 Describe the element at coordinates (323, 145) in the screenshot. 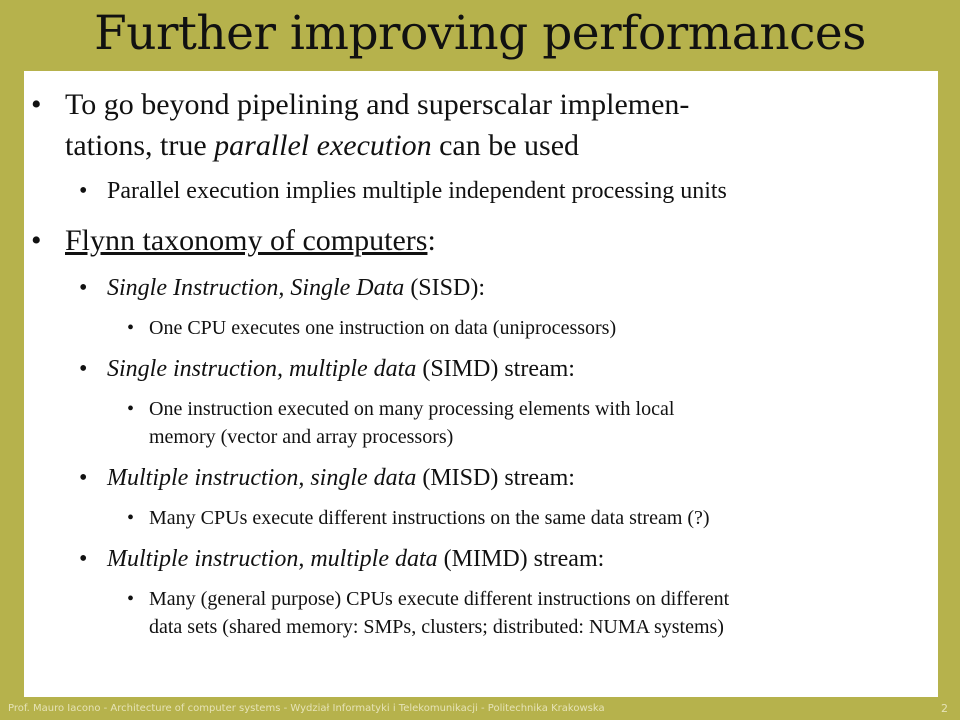

I see `emphasis-text: parallel execution` at that location.